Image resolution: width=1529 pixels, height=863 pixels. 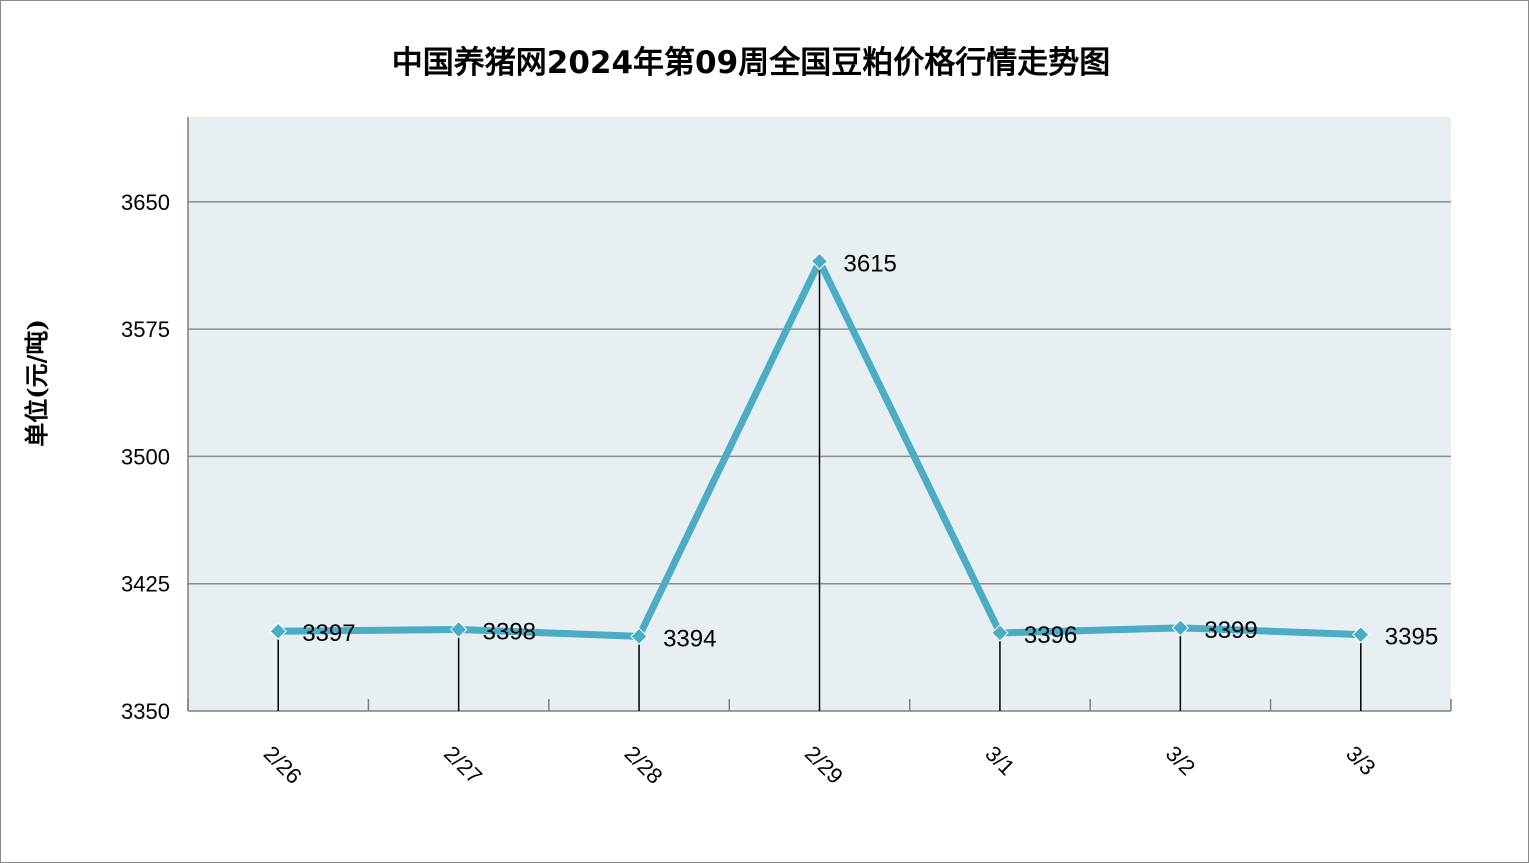 What do you see at coordinates (999, 760) in the screenshot?
I see `x-tick-label: 3/1` at bounding box center [999, 760].